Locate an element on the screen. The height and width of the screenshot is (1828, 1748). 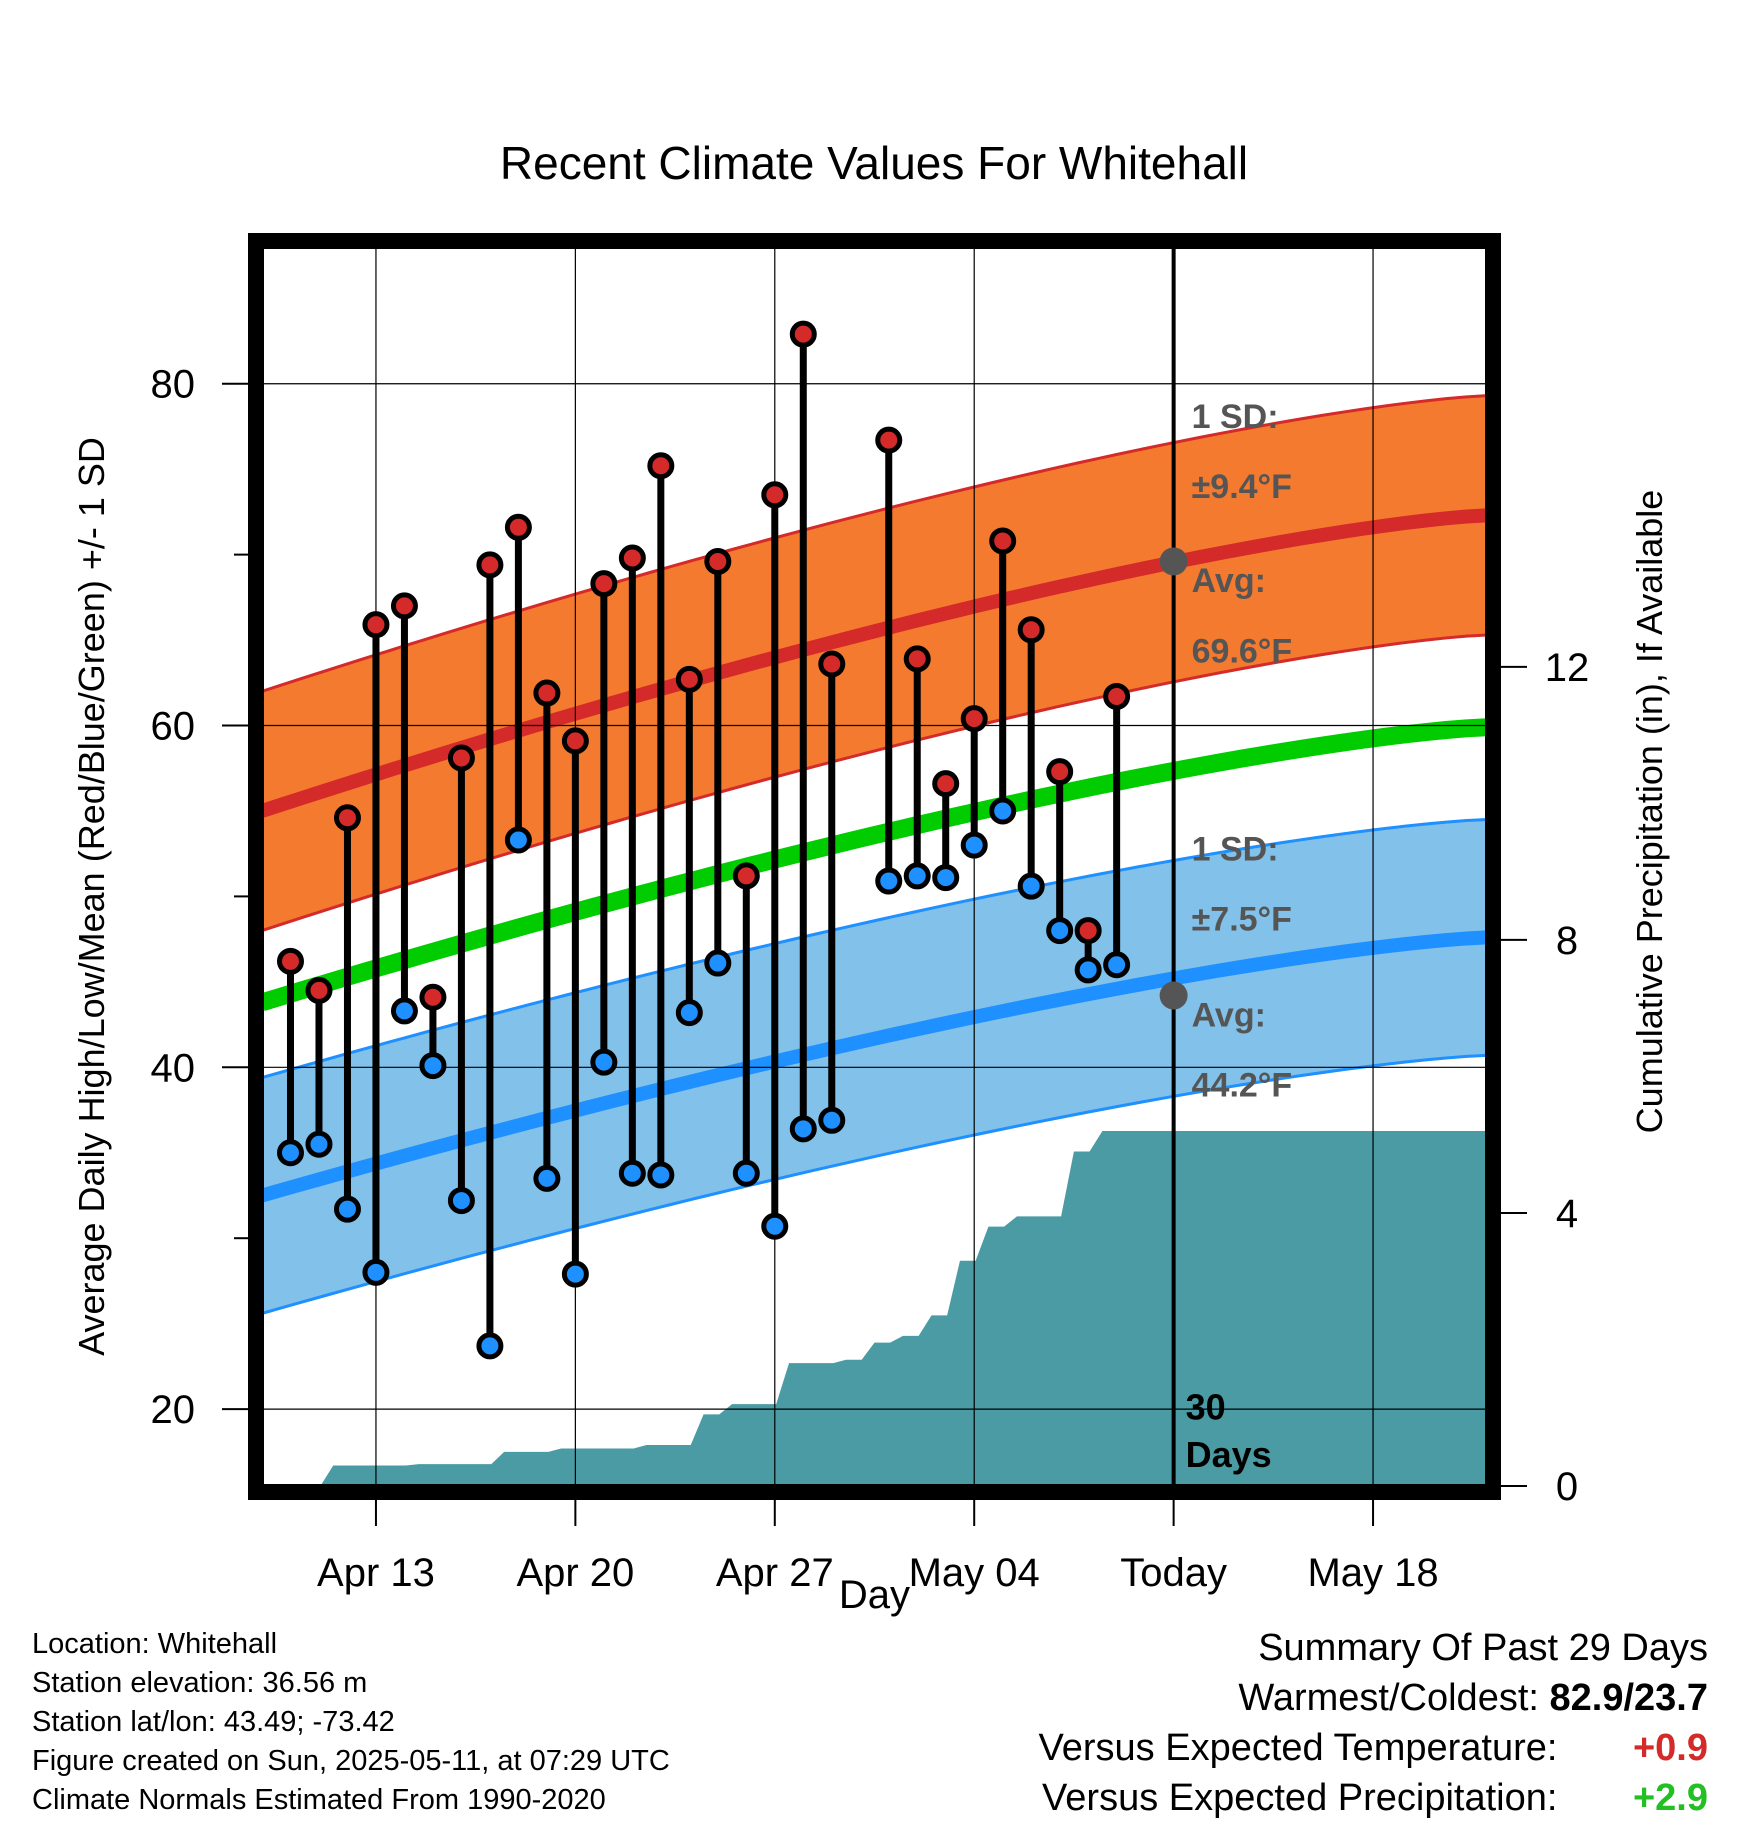
precip-row: Versus Expected Precipitation: +2.9 is located at coordinates (1373, 1798).